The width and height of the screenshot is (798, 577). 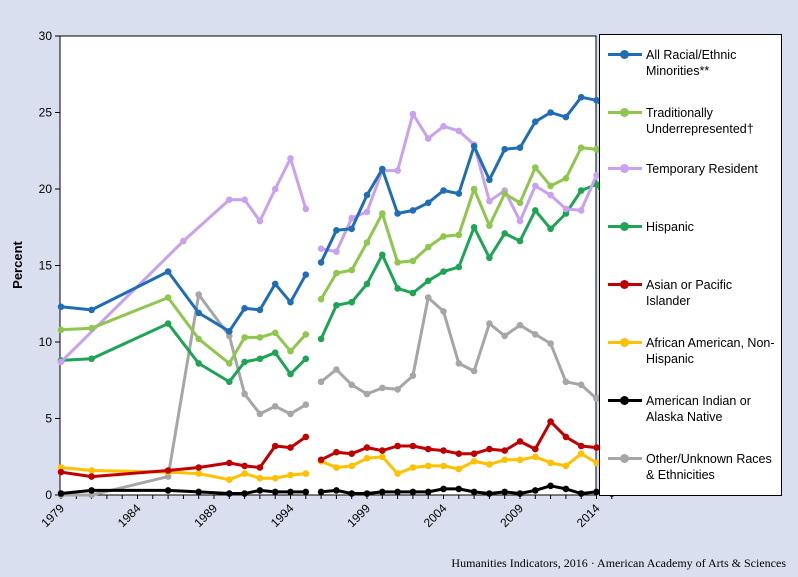 I want to click on y-tick-label: 10, so click(x=46, y=342).